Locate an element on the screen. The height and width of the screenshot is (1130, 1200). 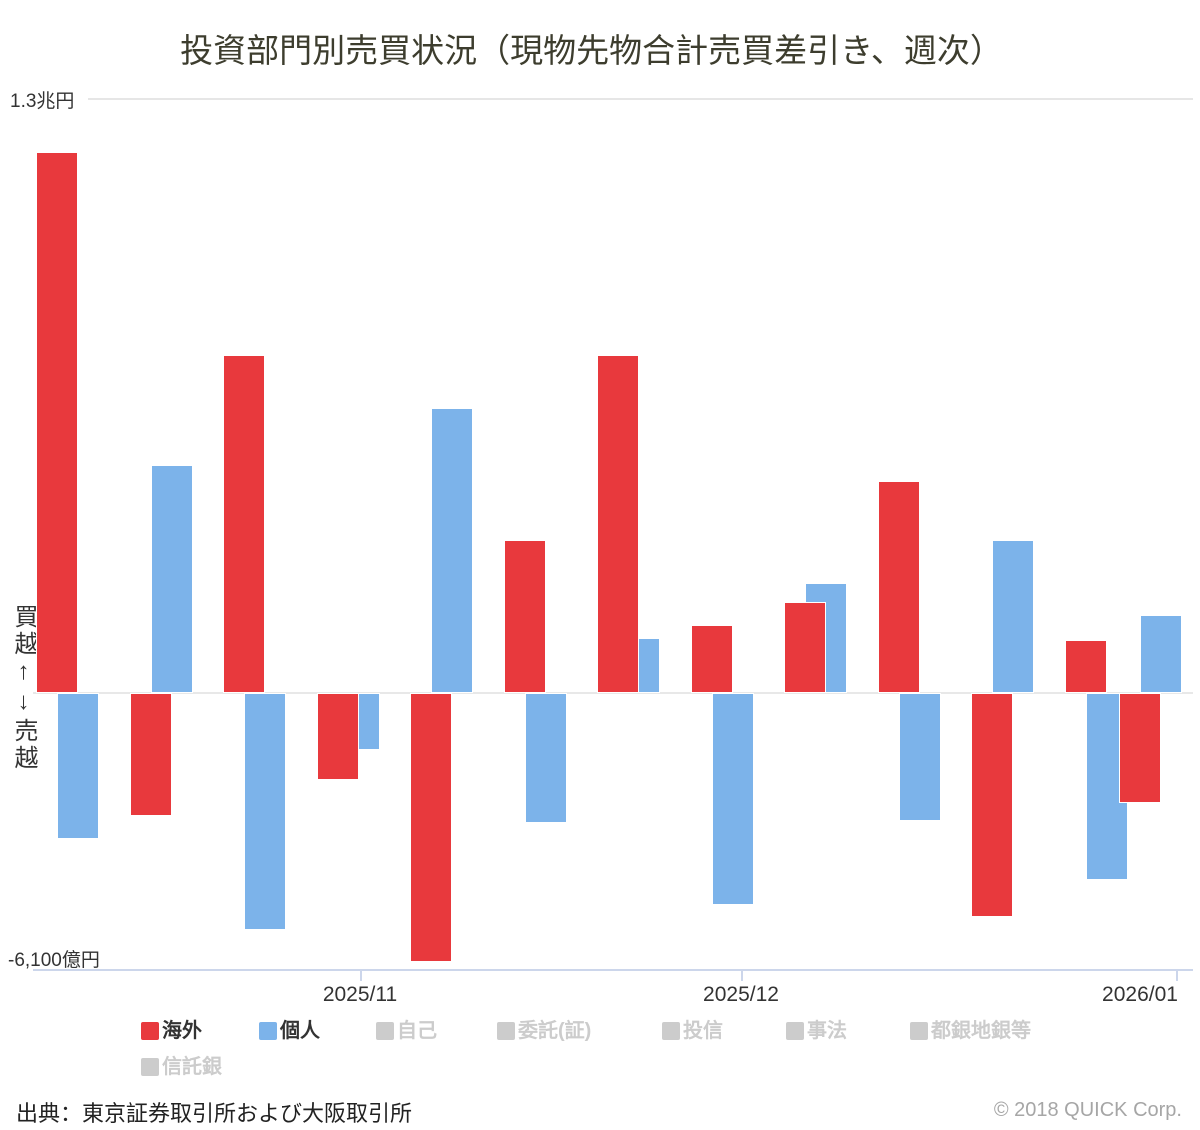
bar-kojin-w08 is located at coordinates (733, 799).